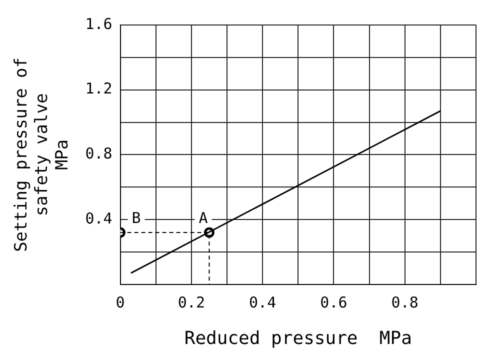  Describe the element at coordinates (42, 154) in the screenshot. I see `y-axis-title: Setting pressure of safety valve MPa` at that location.